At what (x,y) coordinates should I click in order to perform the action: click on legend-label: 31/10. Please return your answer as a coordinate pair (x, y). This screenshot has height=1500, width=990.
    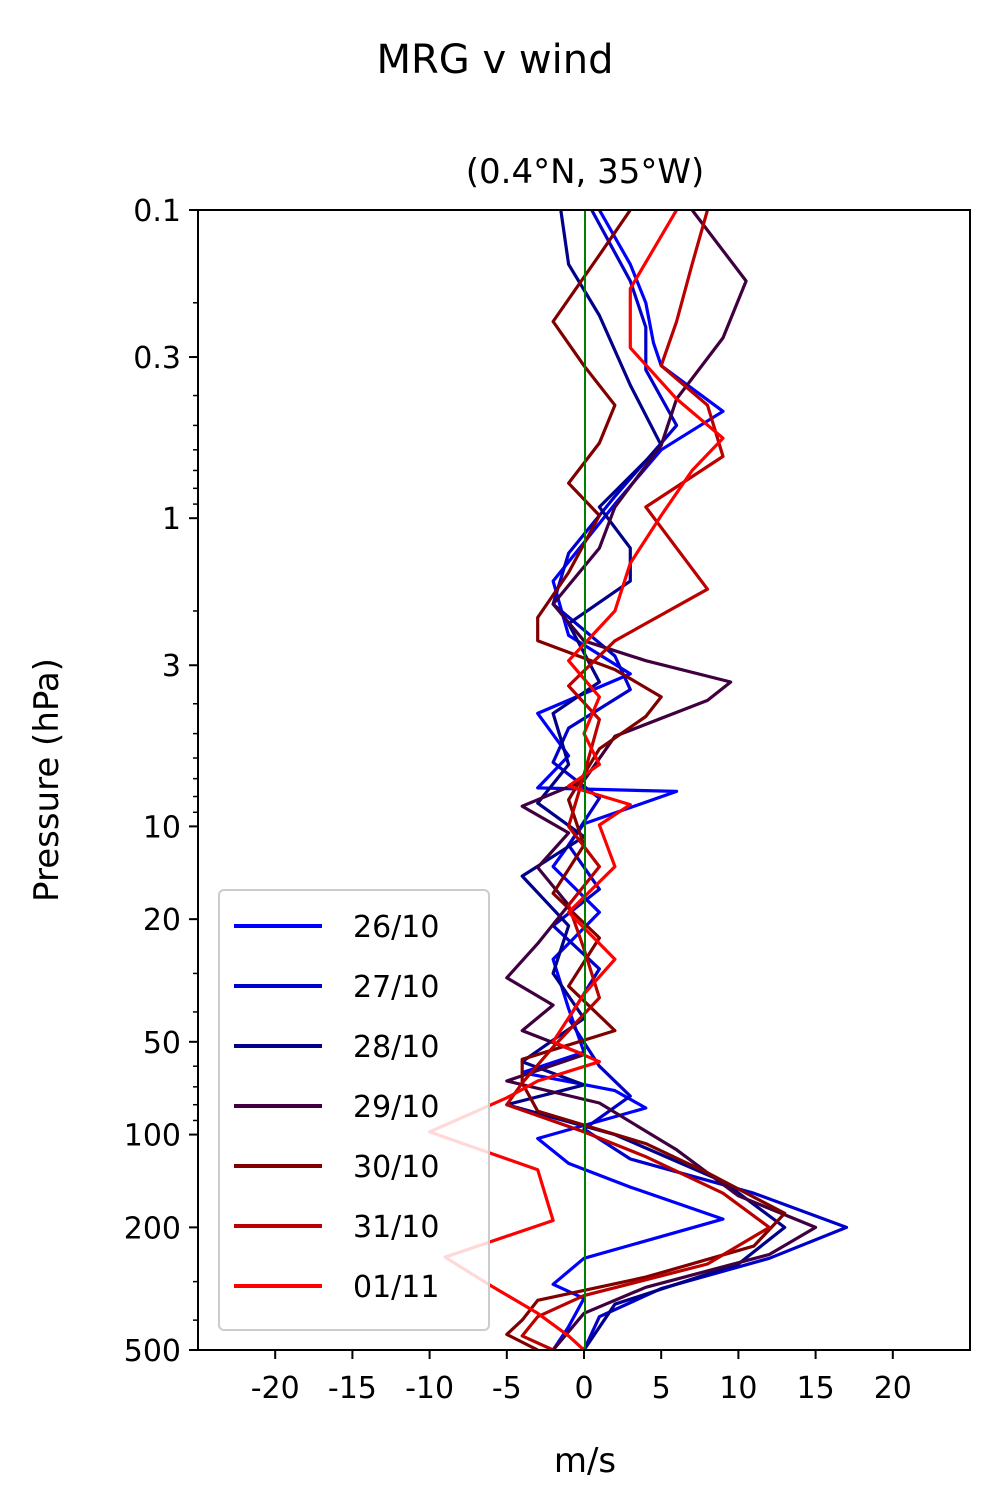
    Looking at the image, I should click on (396, 1227).